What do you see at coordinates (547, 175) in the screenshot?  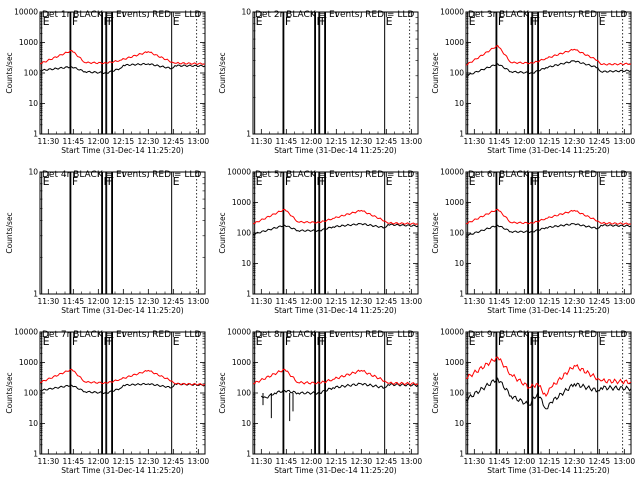 I see `panel-title: Det 6r BLACK = Events, RED = LLD` at bounding box center [547, 175].